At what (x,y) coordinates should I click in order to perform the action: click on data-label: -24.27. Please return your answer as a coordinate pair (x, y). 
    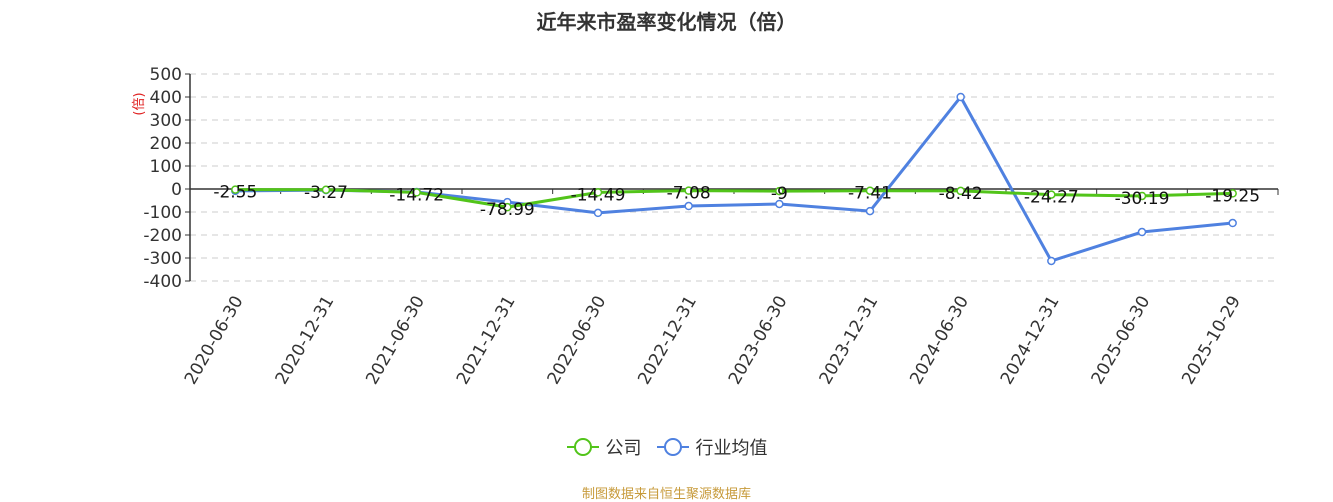
    Looking at the image, I should click on (1051, 198).